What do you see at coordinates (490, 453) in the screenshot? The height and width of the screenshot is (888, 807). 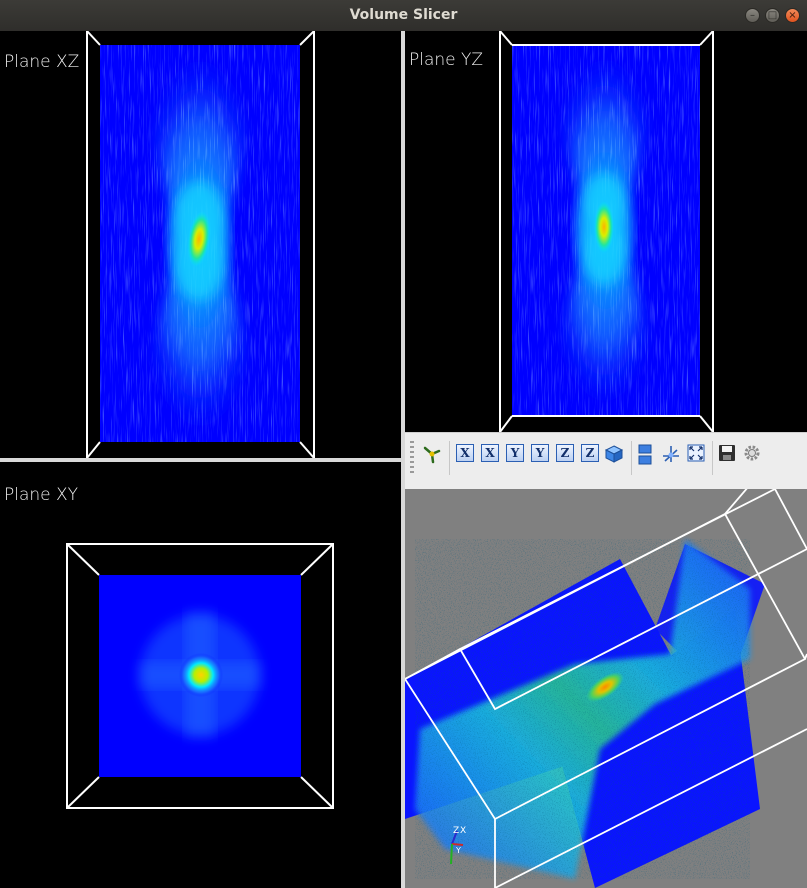 I see `view-x-minus-button: X` at bounding box center [490, 453].